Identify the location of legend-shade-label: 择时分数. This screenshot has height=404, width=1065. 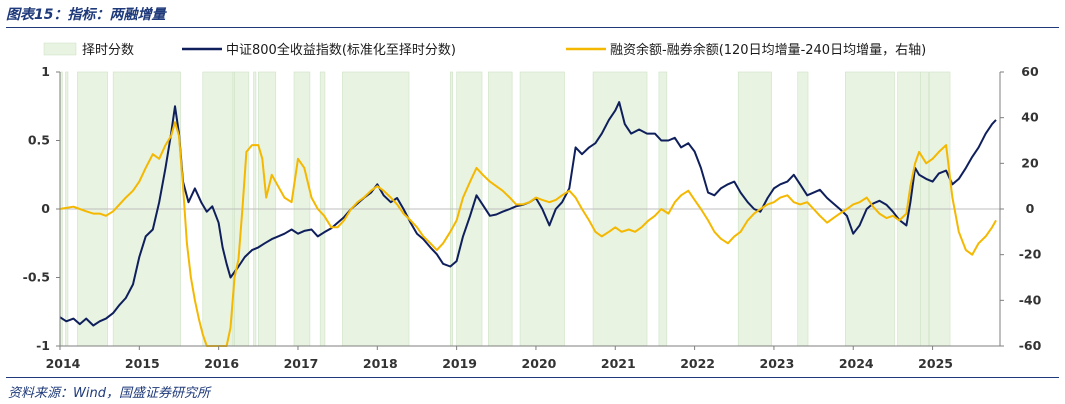
(108, 50).